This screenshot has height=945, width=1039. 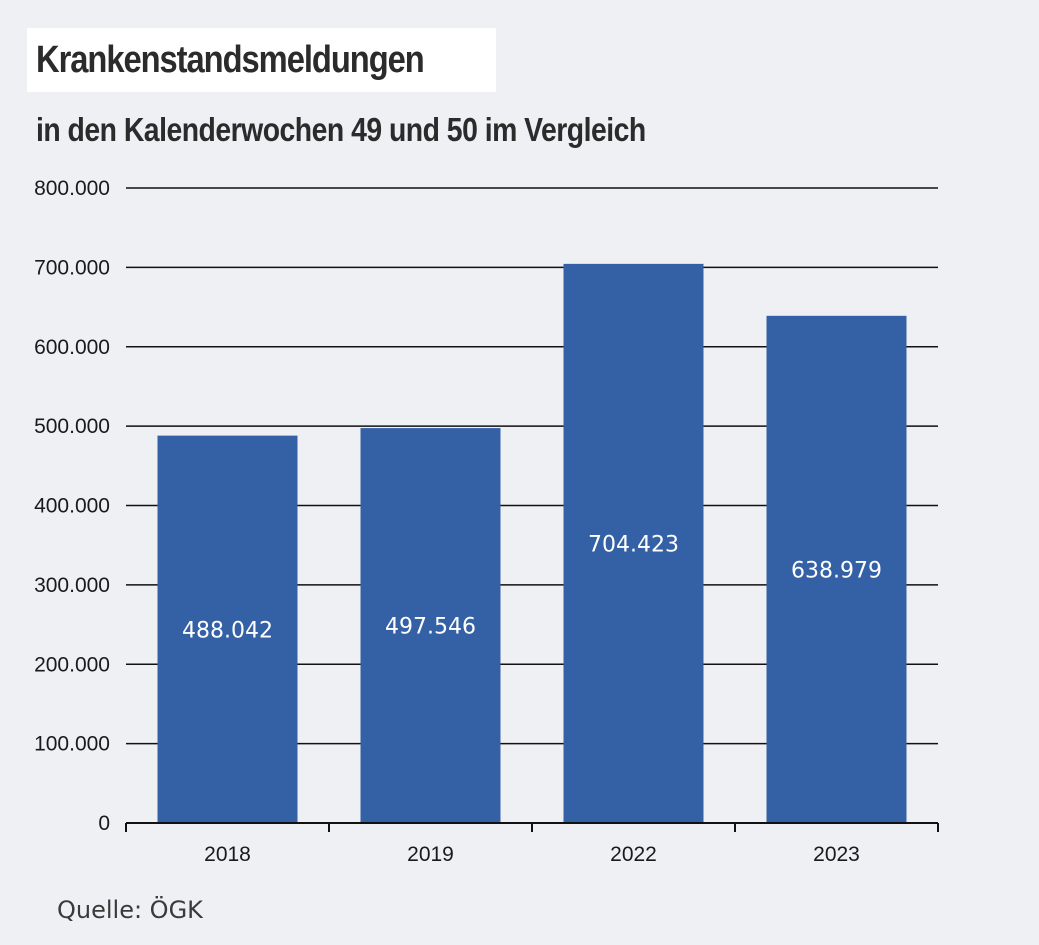 I want to click on y-tick-label: 100.000, so click(x=72, y=744).